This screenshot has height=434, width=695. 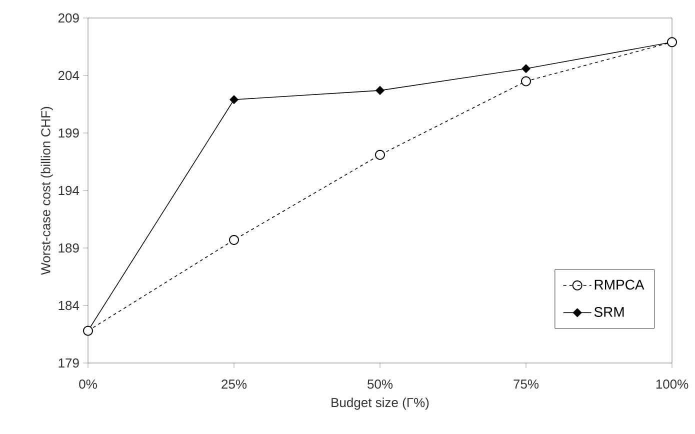 What do you see at coordinates (619, 285) in the screenshot?
I see `legend-label: RMPCA` at bounding box center [619, 285].